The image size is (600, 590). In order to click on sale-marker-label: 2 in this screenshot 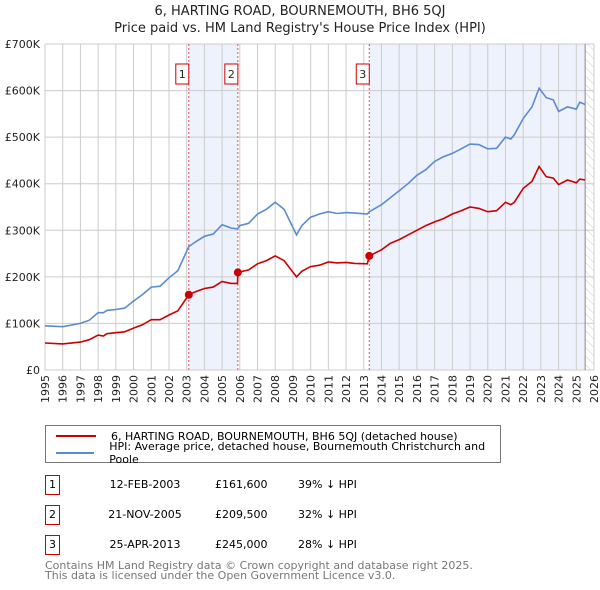, I will do `click(231, 74)`.